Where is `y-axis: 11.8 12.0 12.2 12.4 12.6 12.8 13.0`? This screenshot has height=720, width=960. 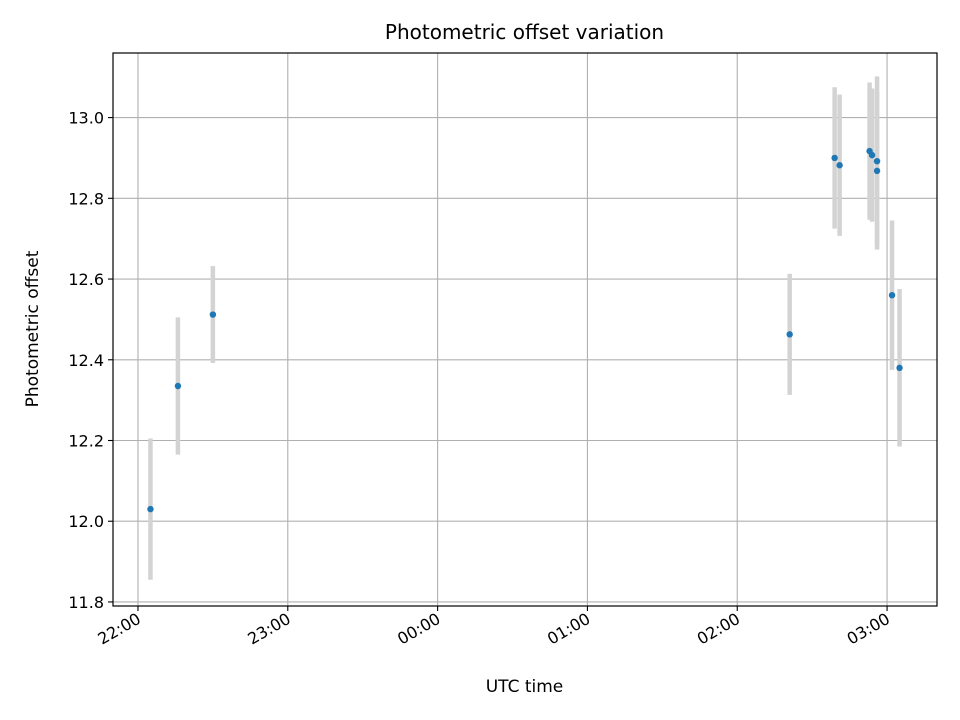 y-axis: 11.8 12.0 12.2 12.4 12.6 12.8 13.0 is located at coordinates (90, 360).